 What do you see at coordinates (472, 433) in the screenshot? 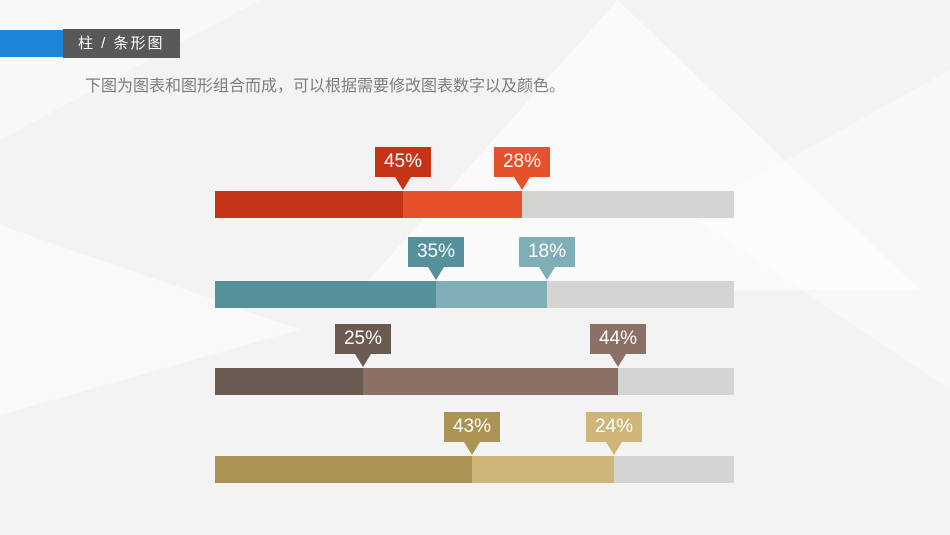
I see `bar-row-4-callout-1: 43%` at bounding box center [472, 433].